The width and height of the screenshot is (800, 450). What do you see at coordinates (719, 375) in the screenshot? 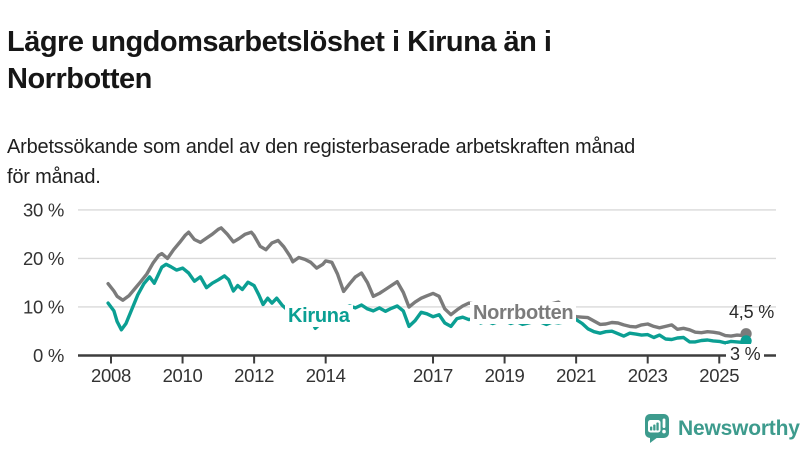
I see `x-tick-label-2025: 2025` at bounding box center [719, 375].